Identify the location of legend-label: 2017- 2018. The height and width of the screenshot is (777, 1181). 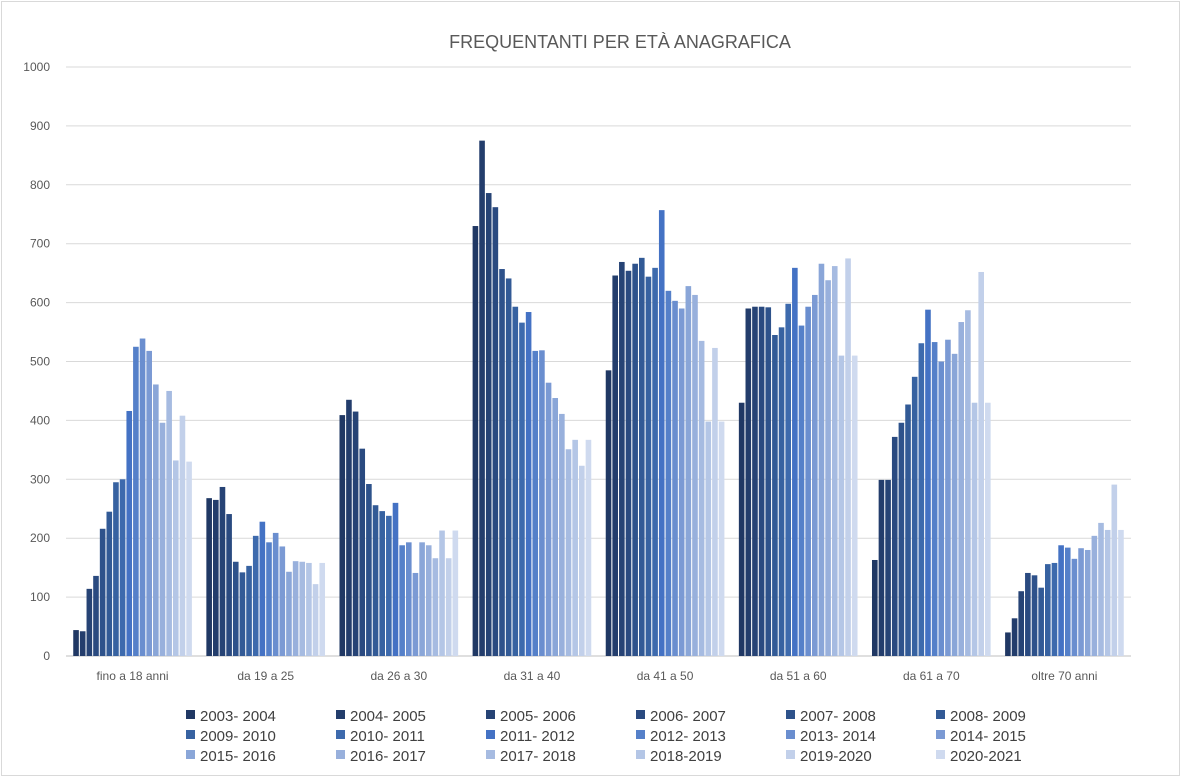
(538, 756).